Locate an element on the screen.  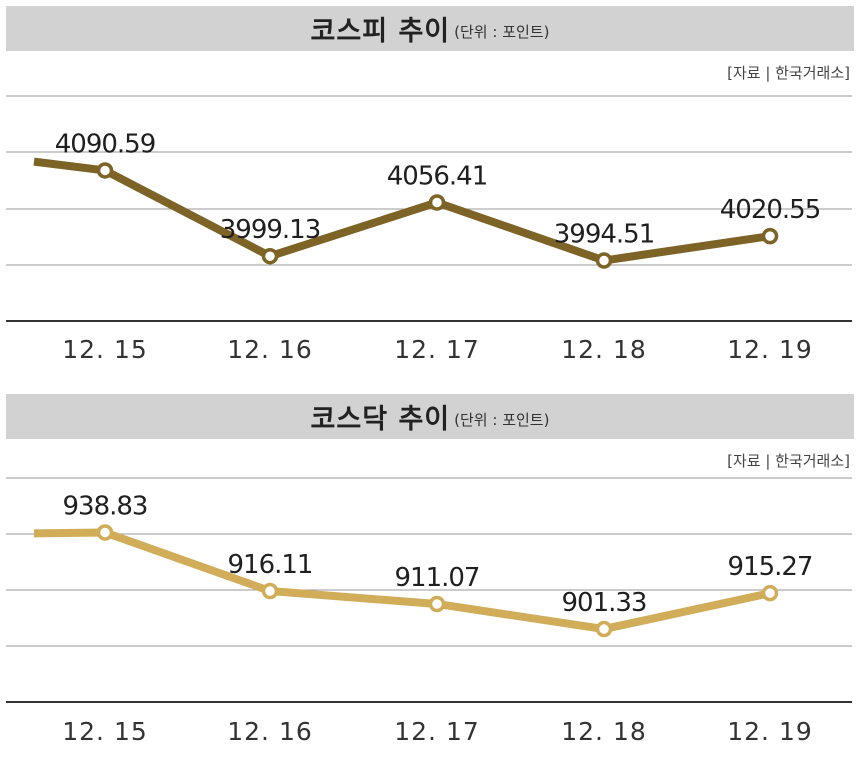
data-label: 901.33 is located at coordinates (604, 603).